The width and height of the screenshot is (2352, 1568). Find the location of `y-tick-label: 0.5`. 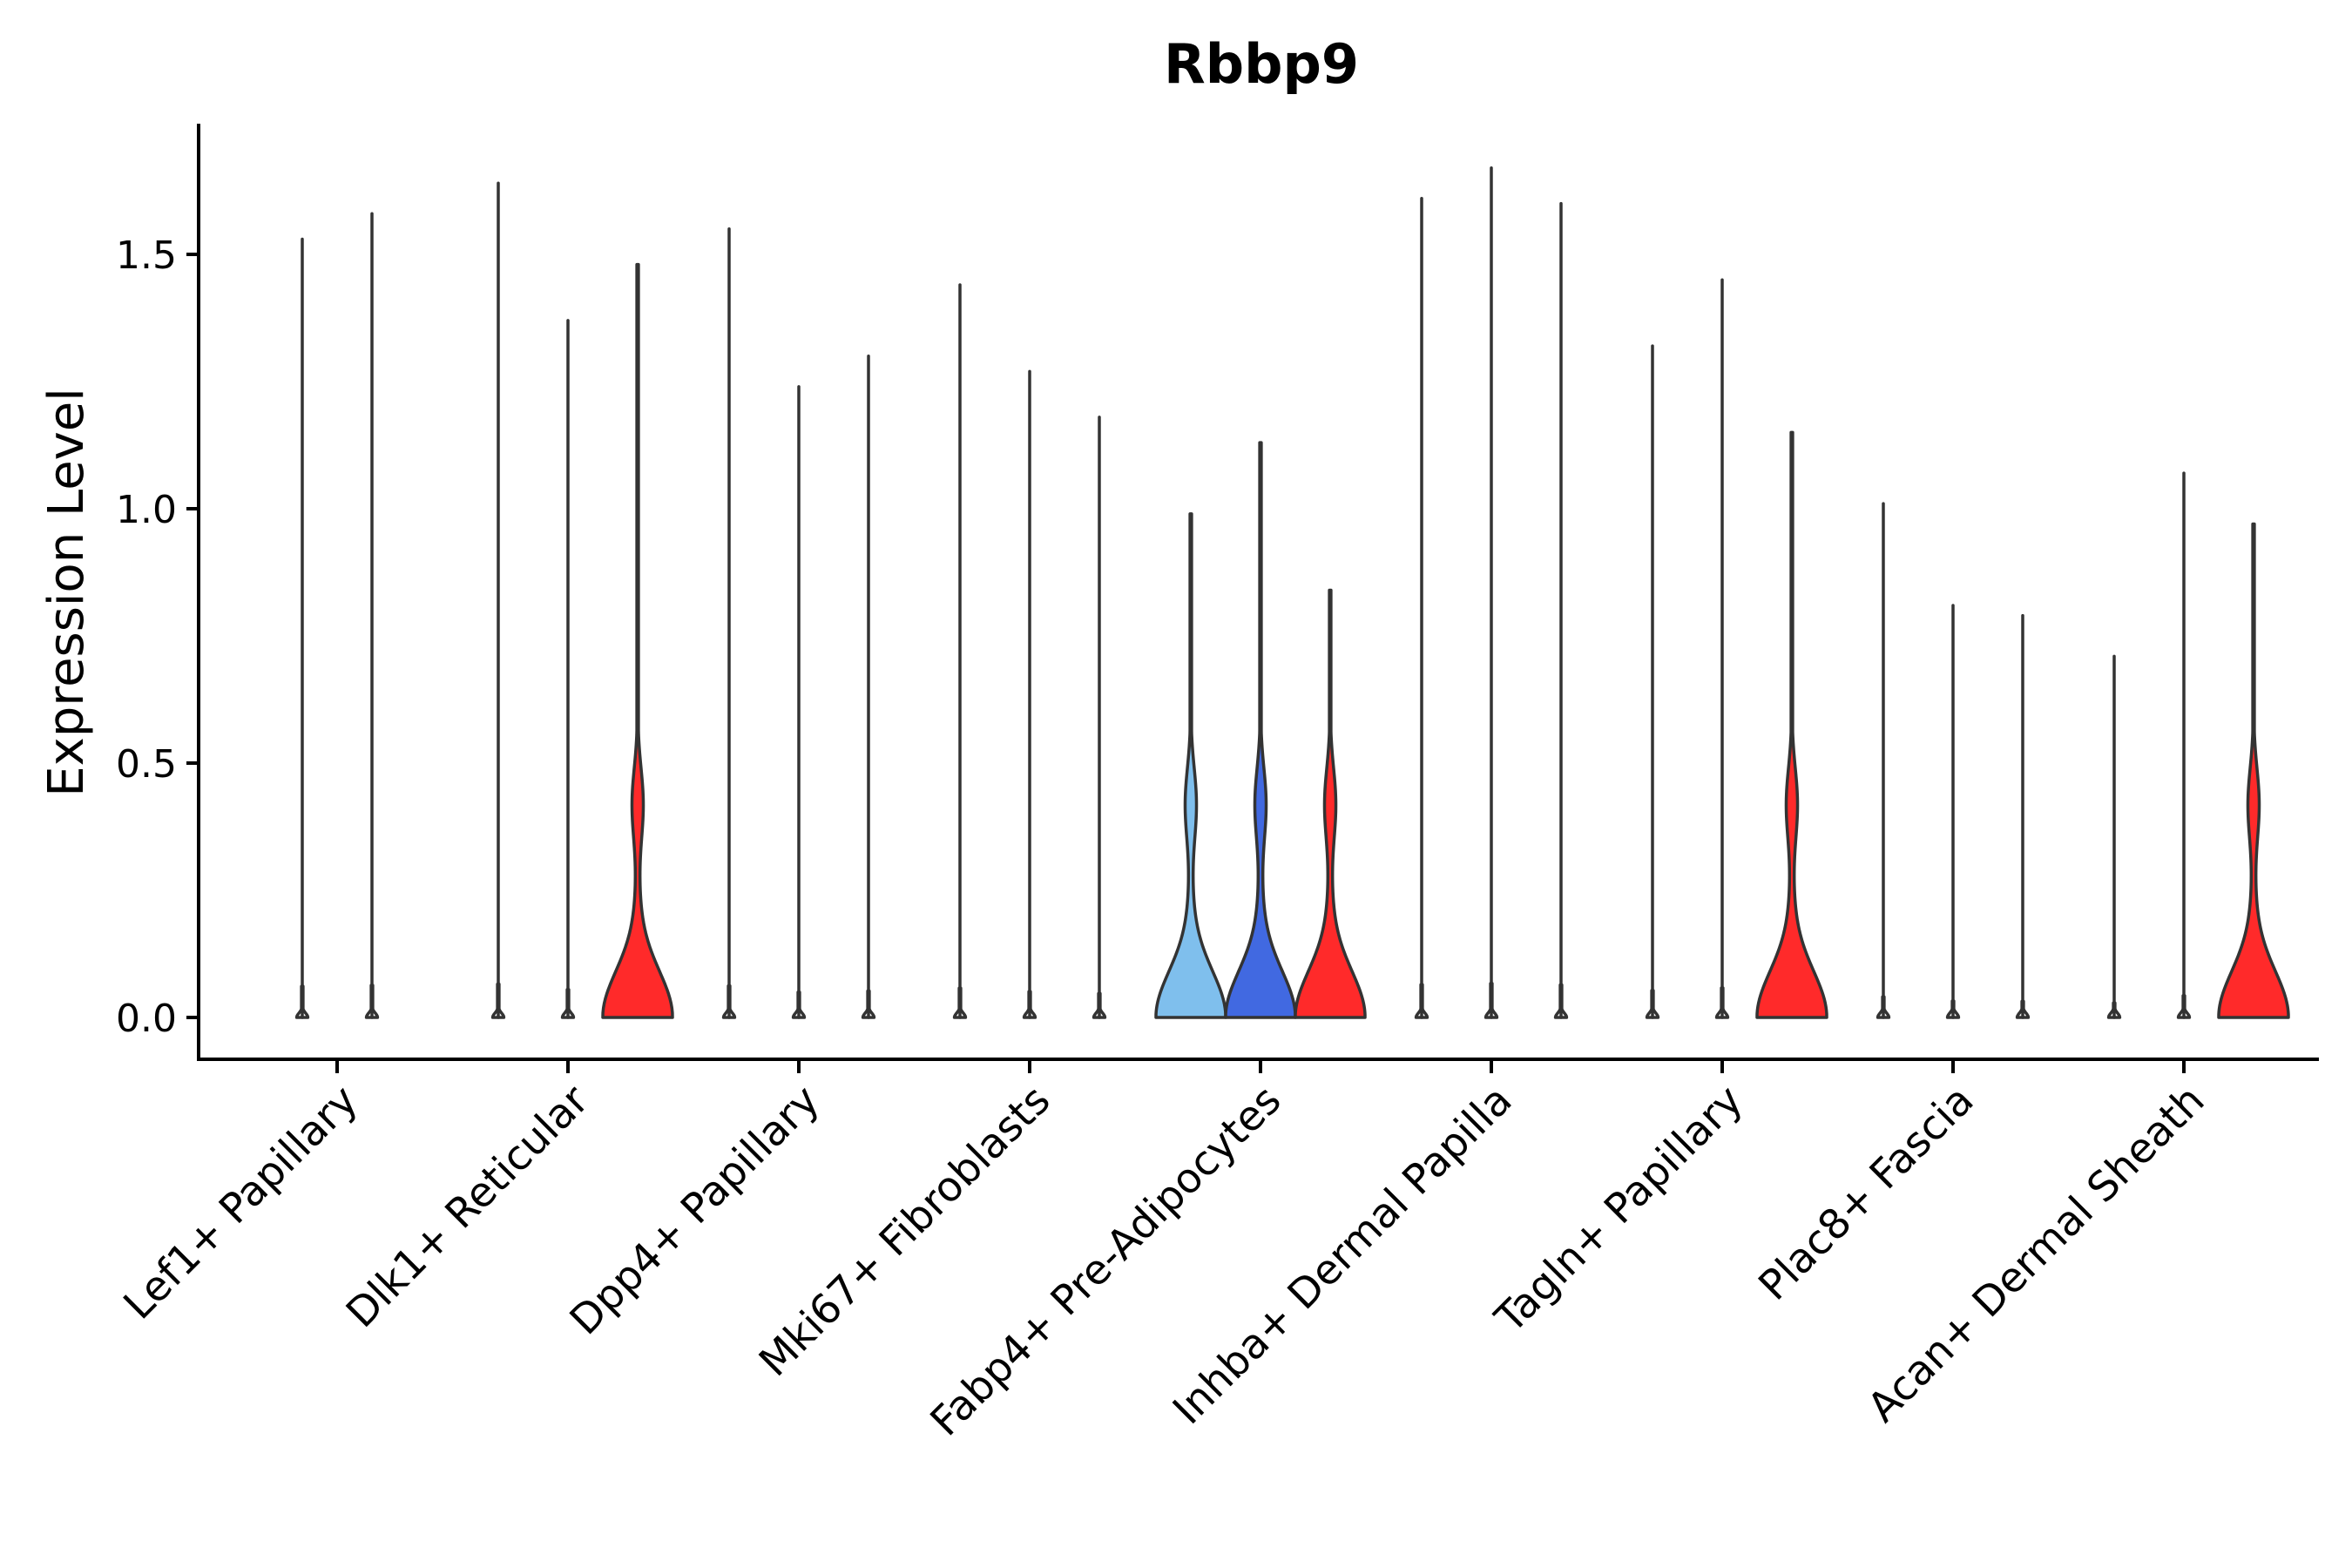

y-tick-label: 0.5 is located at coordinates (146, 764).